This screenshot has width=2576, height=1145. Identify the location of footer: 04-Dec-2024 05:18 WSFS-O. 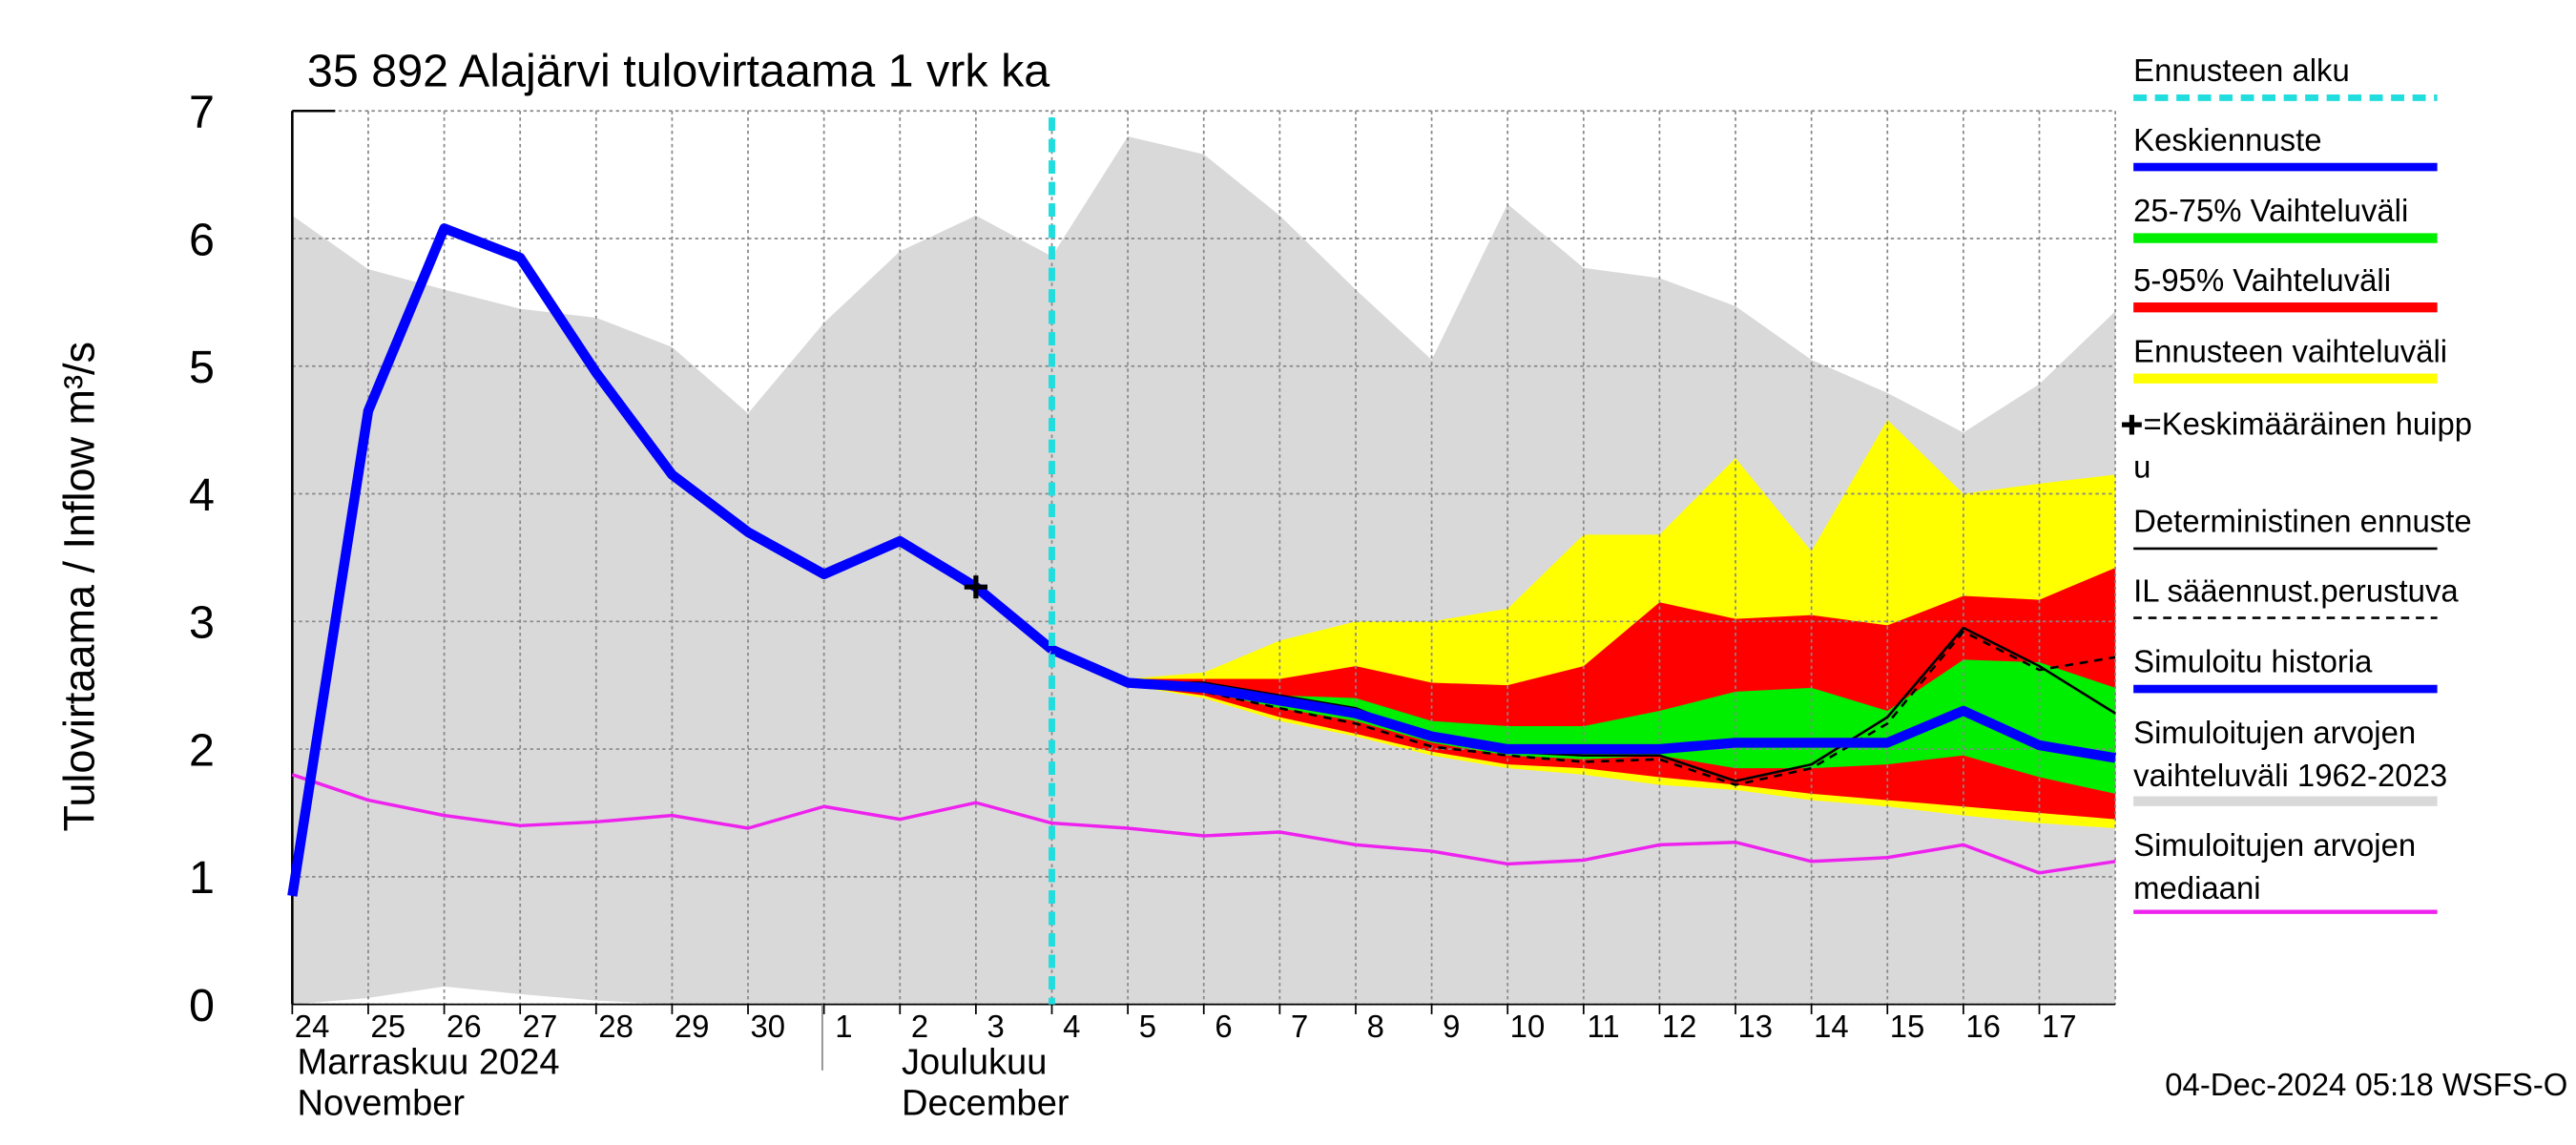
(2366, 1085).